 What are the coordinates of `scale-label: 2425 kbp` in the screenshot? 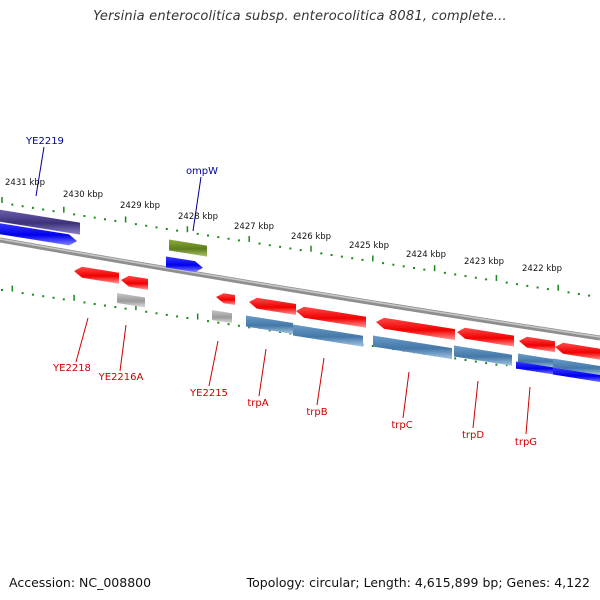 It's located at (369, 246).